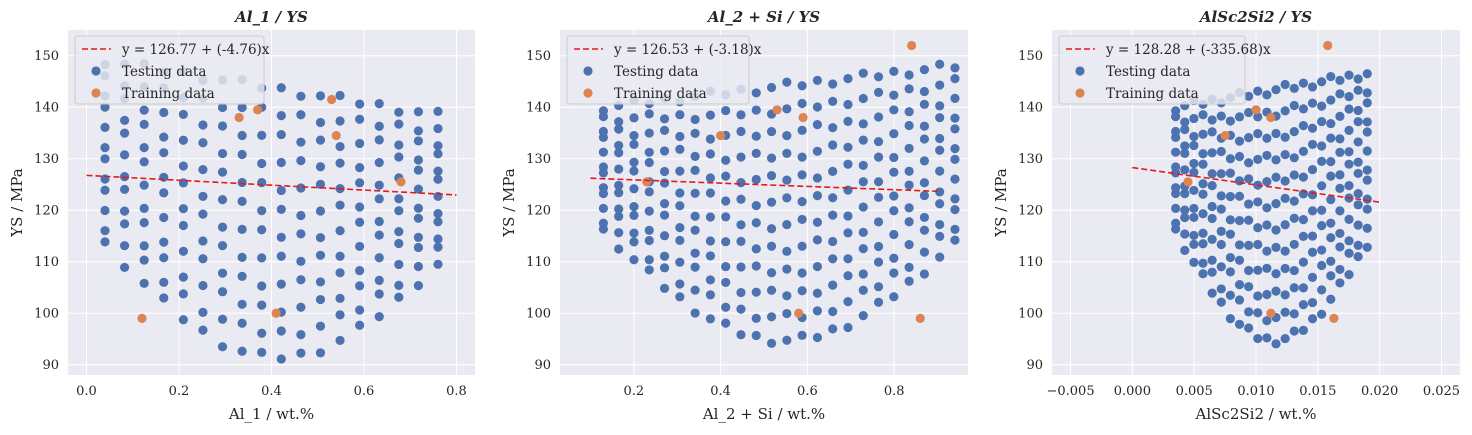 The width and height of the screenshot is (1472, 435). What do you see at coordinates (46, 108) in the screenshot?
I see `y-tick-label: 140` at bounding box center [46, 108].